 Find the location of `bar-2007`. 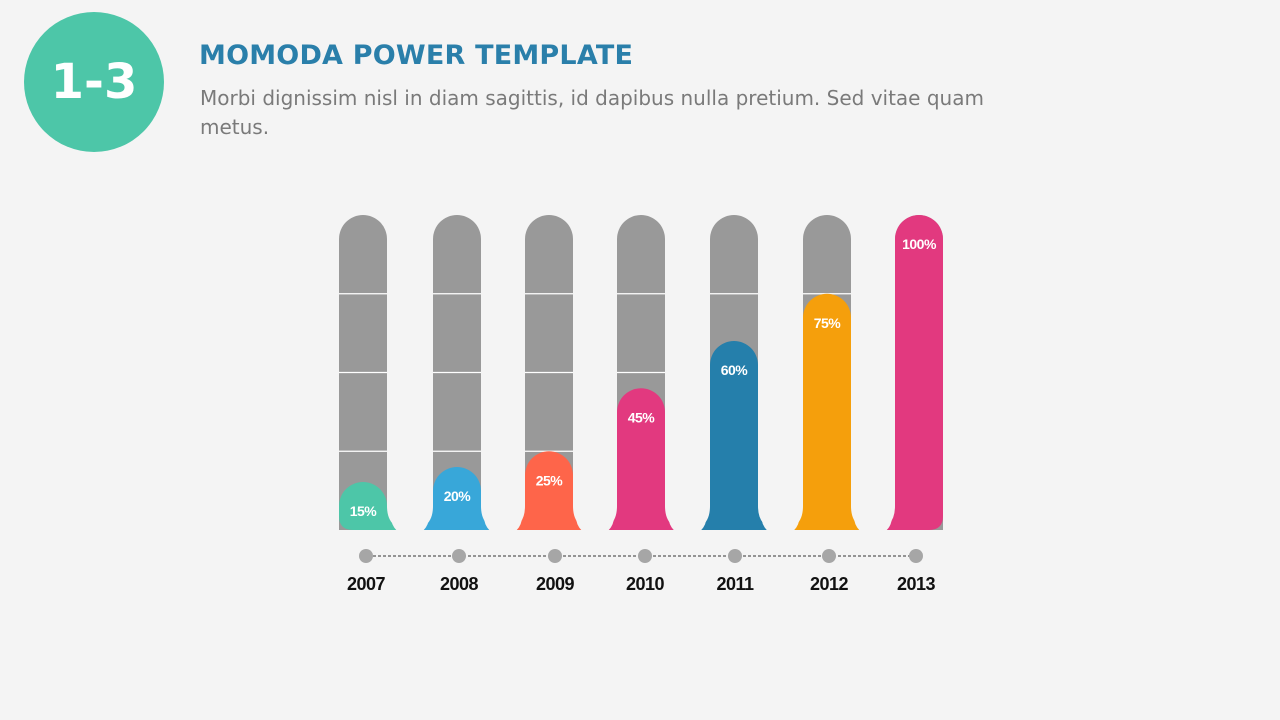

bar-2007 is located at coordinates (375, 506).